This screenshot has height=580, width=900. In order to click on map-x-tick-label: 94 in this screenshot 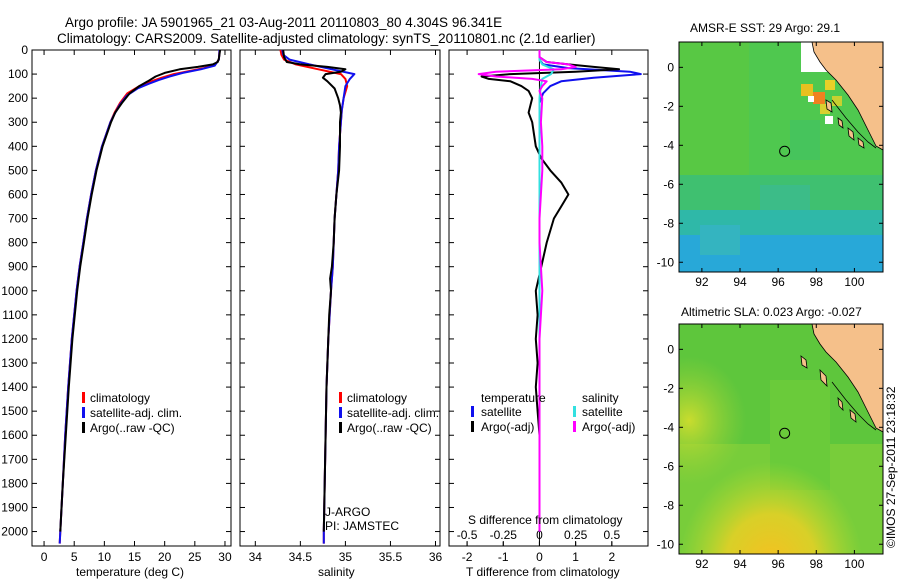, I will do `click(740, 282)`.